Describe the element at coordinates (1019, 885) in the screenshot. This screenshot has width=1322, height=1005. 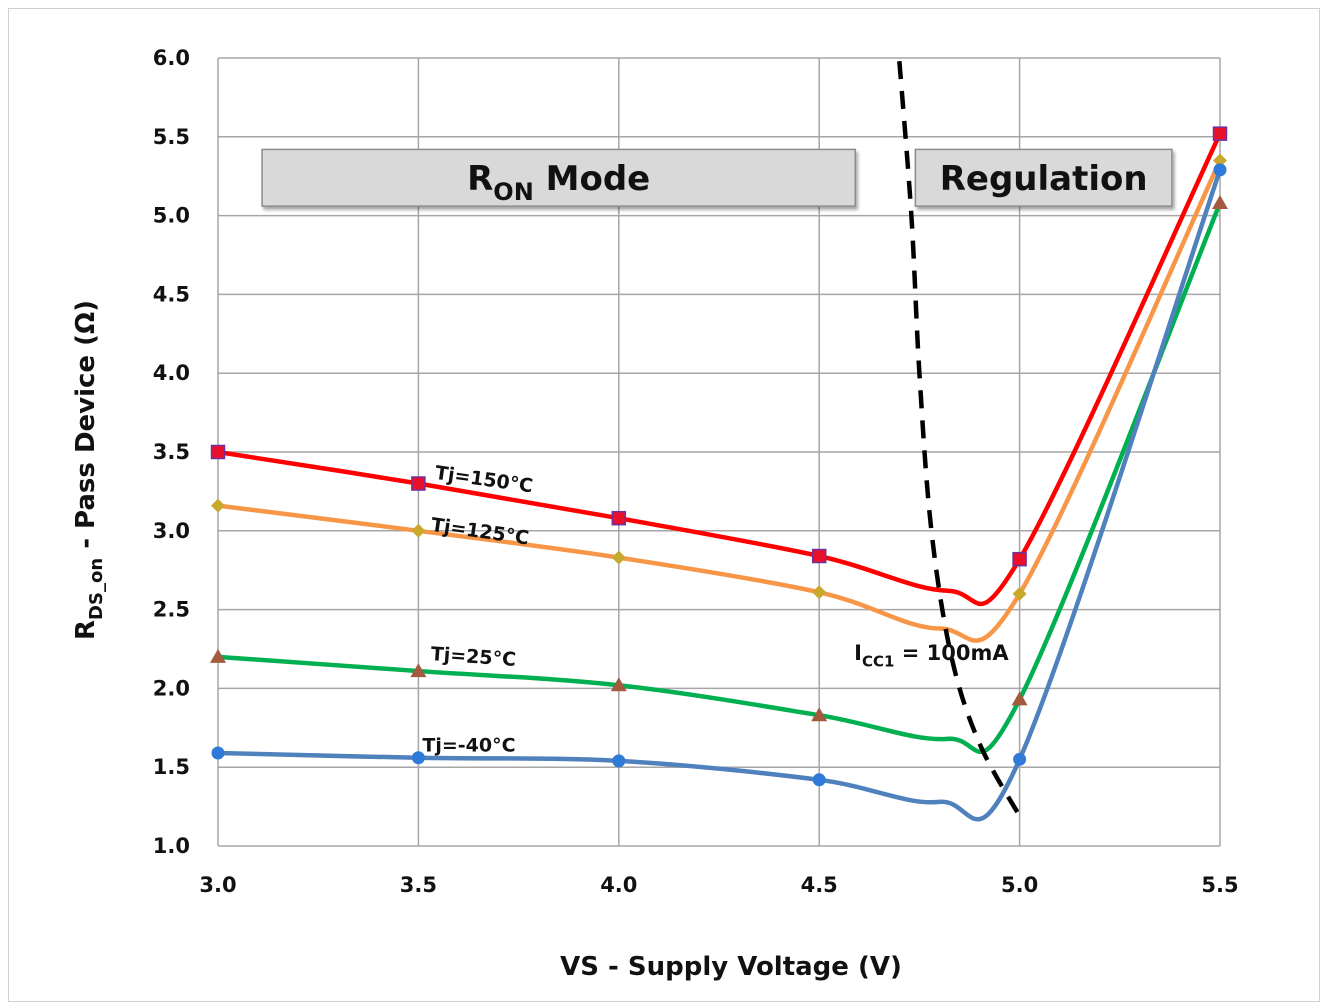
I see `x-tick-label: 5.0` at that location.